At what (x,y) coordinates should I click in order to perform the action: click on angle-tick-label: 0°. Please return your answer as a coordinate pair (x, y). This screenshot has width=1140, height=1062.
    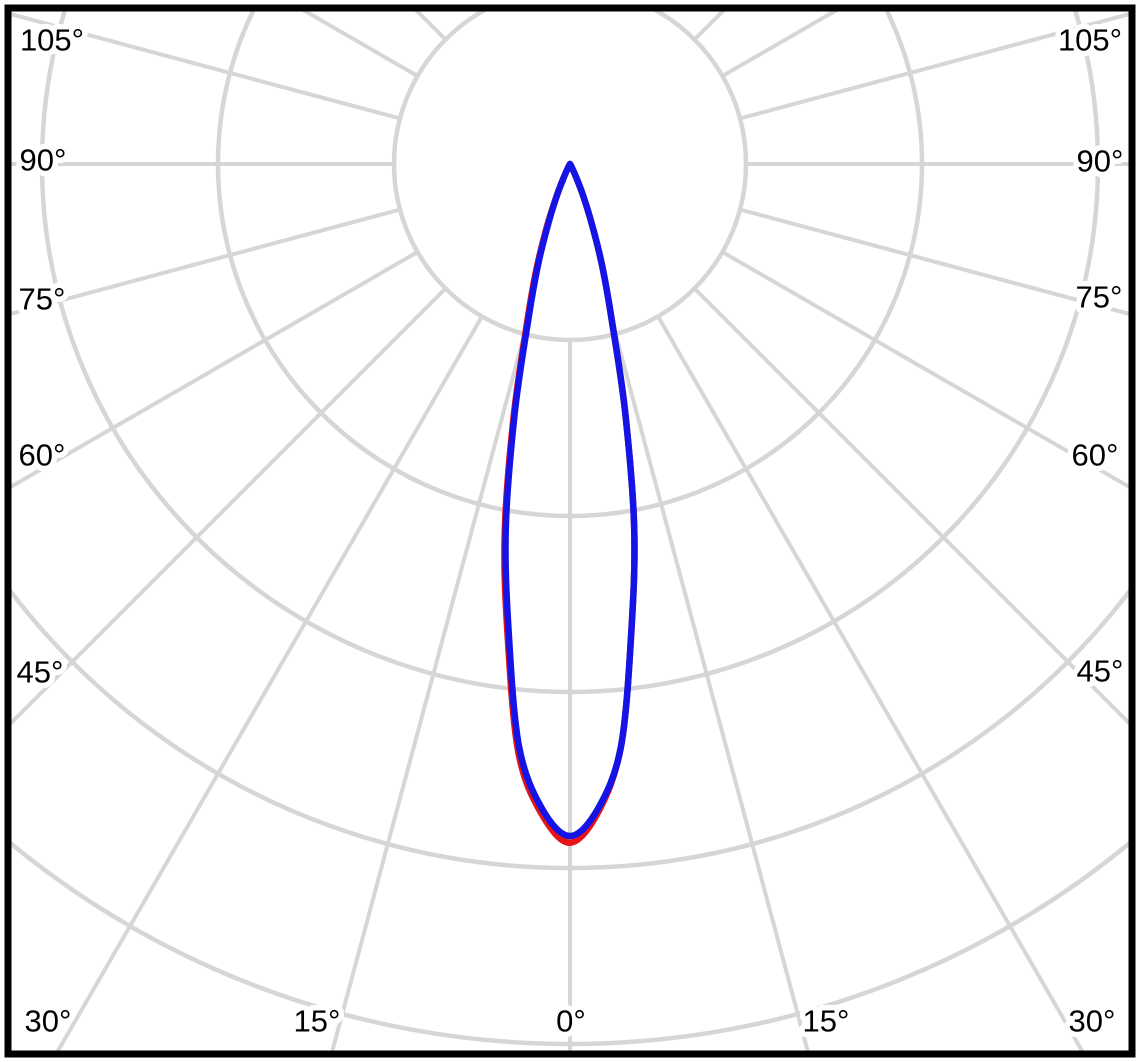
    Looking at the image, I should click on (571, 1021).